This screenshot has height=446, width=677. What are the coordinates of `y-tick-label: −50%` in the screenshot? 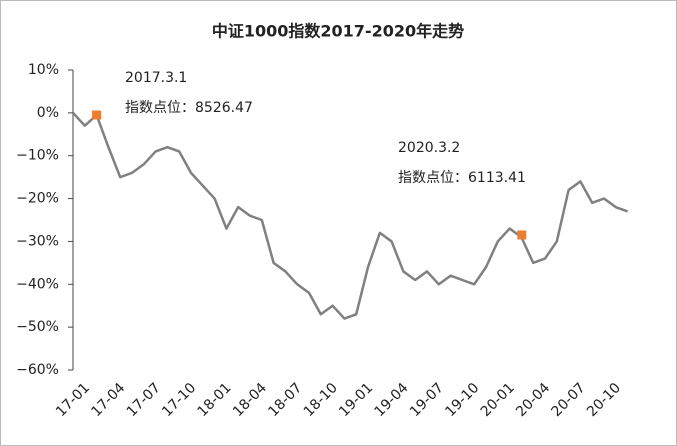 It's located at (37, 327).